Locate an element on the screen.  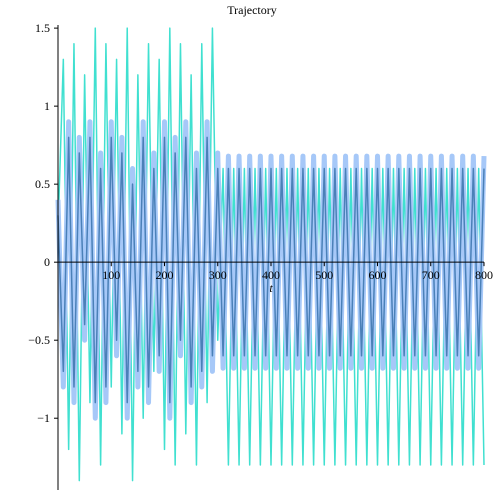
y-tick-label: 0 is located at coordinates (47, 262).